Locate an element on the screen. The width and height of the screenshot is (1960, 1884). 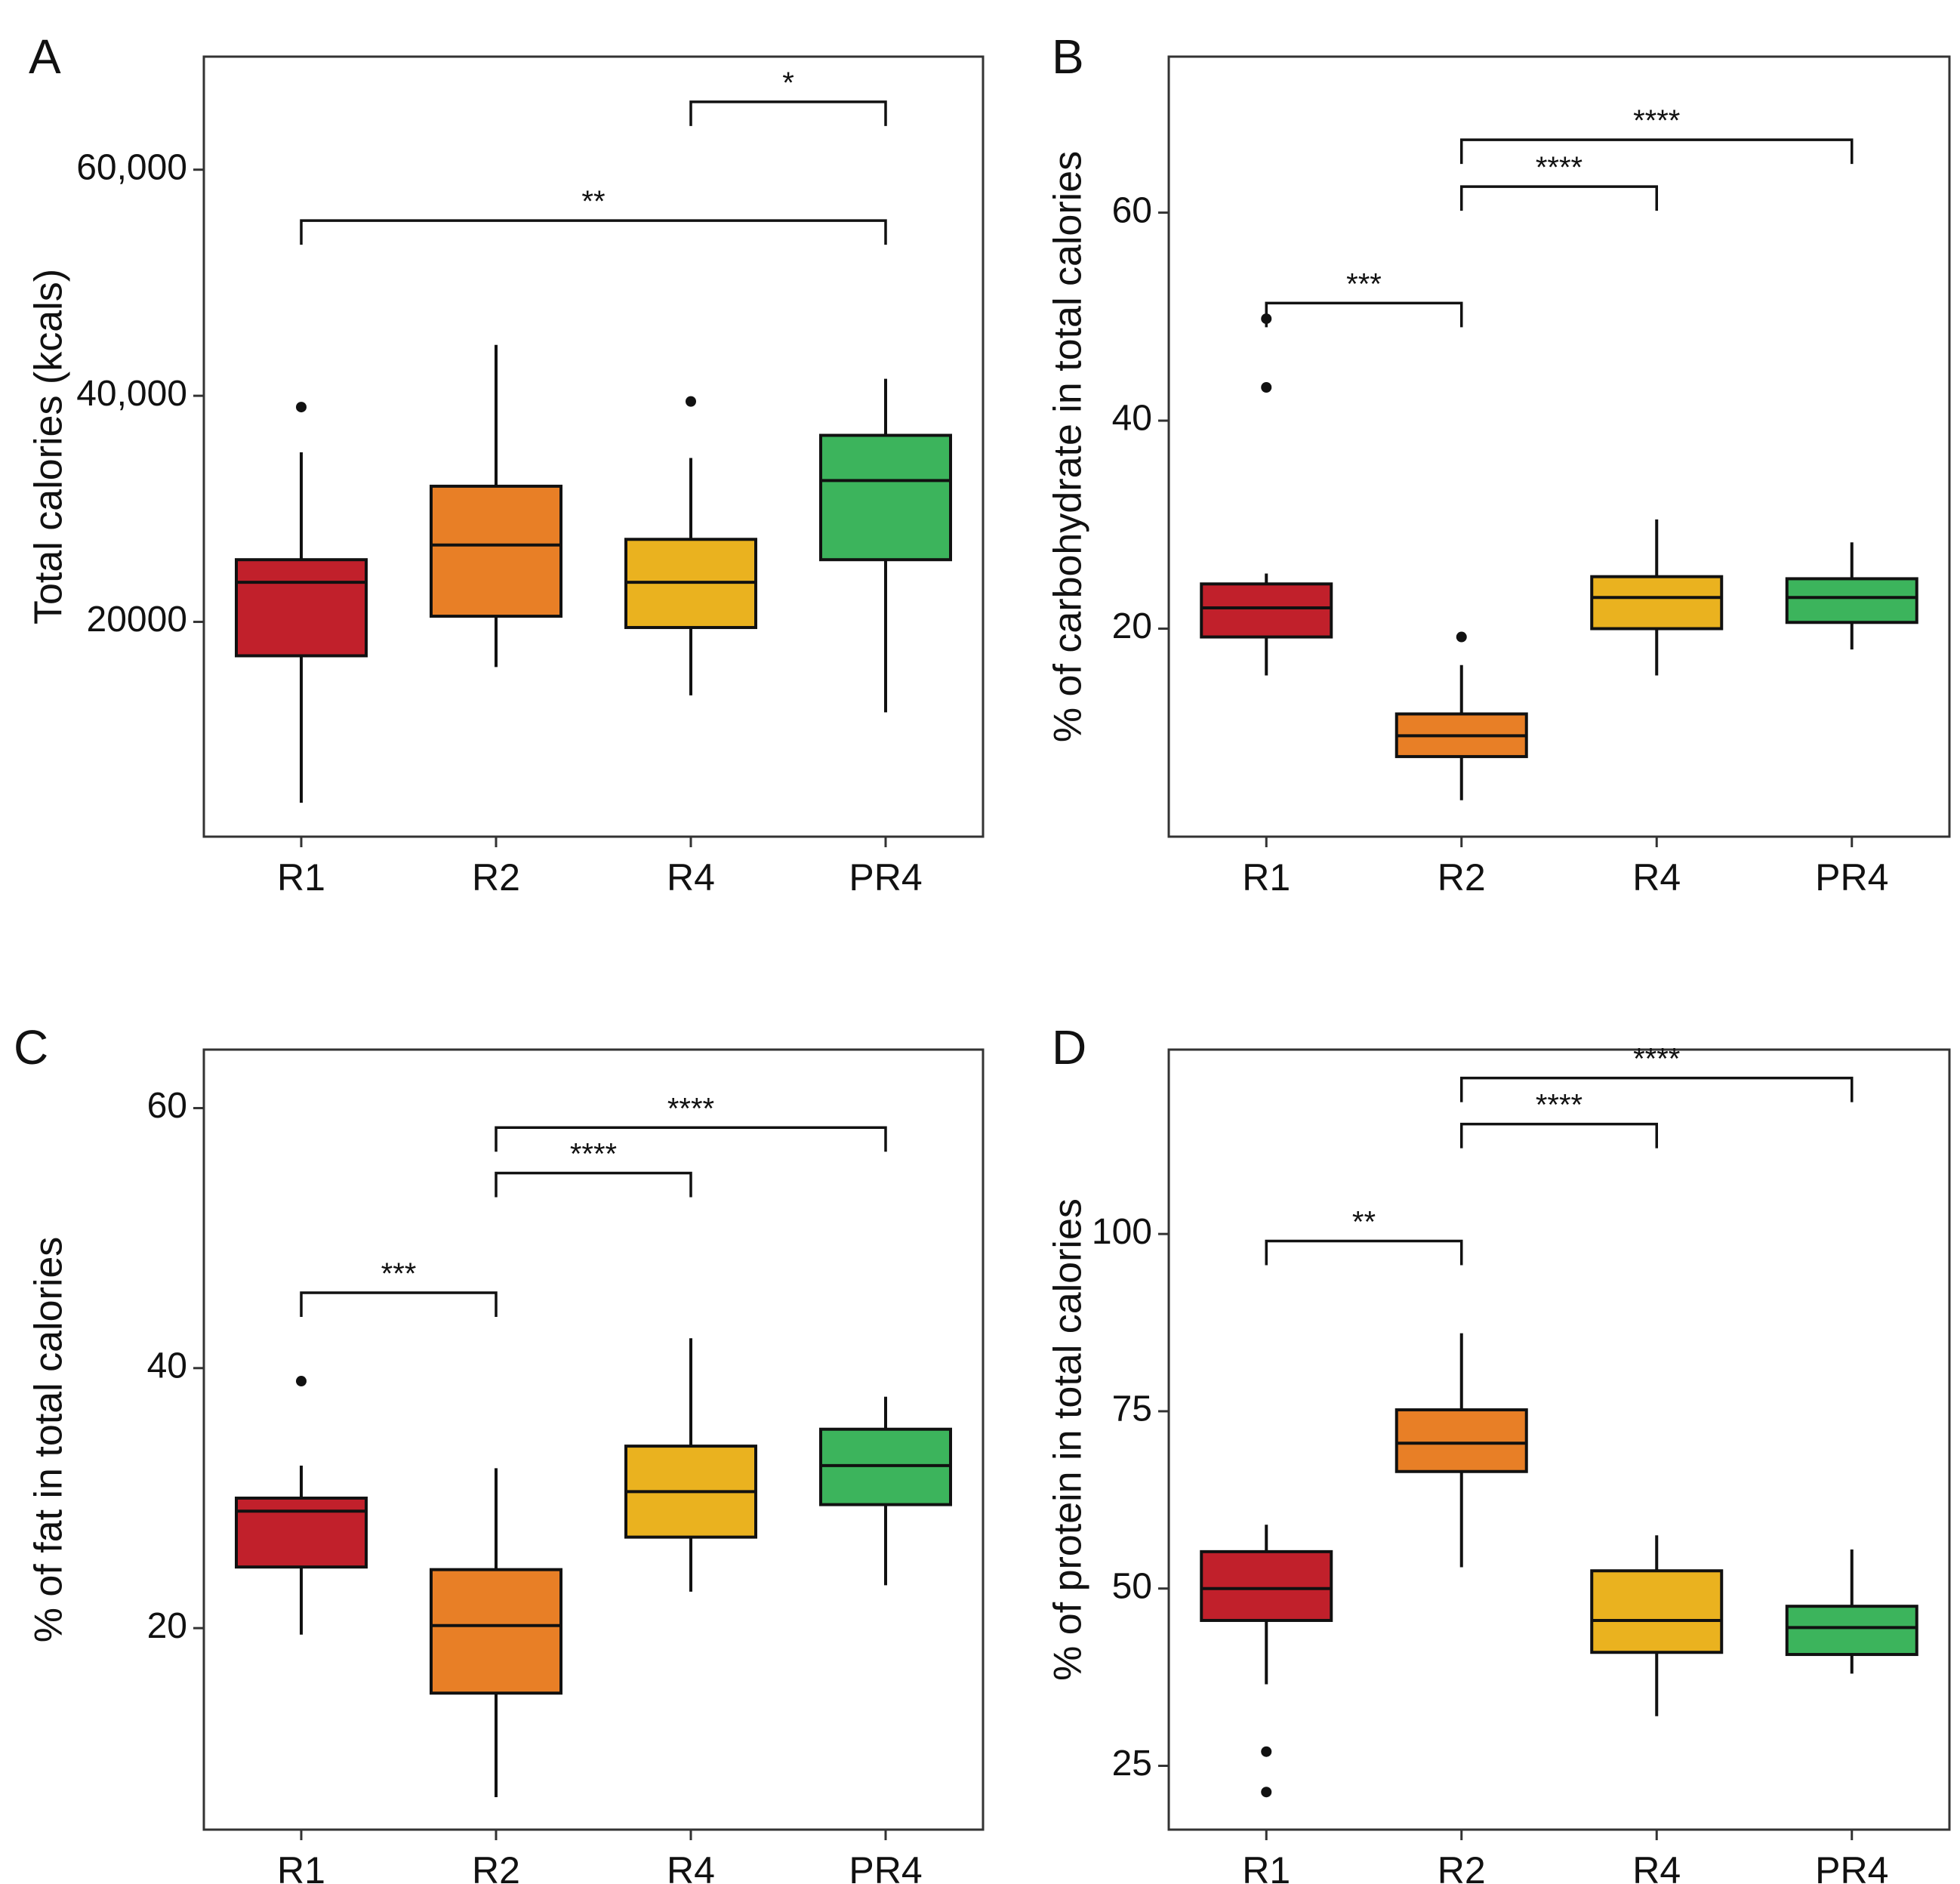
y-tick-label: 100 is located at coordinates (1122, 1232).